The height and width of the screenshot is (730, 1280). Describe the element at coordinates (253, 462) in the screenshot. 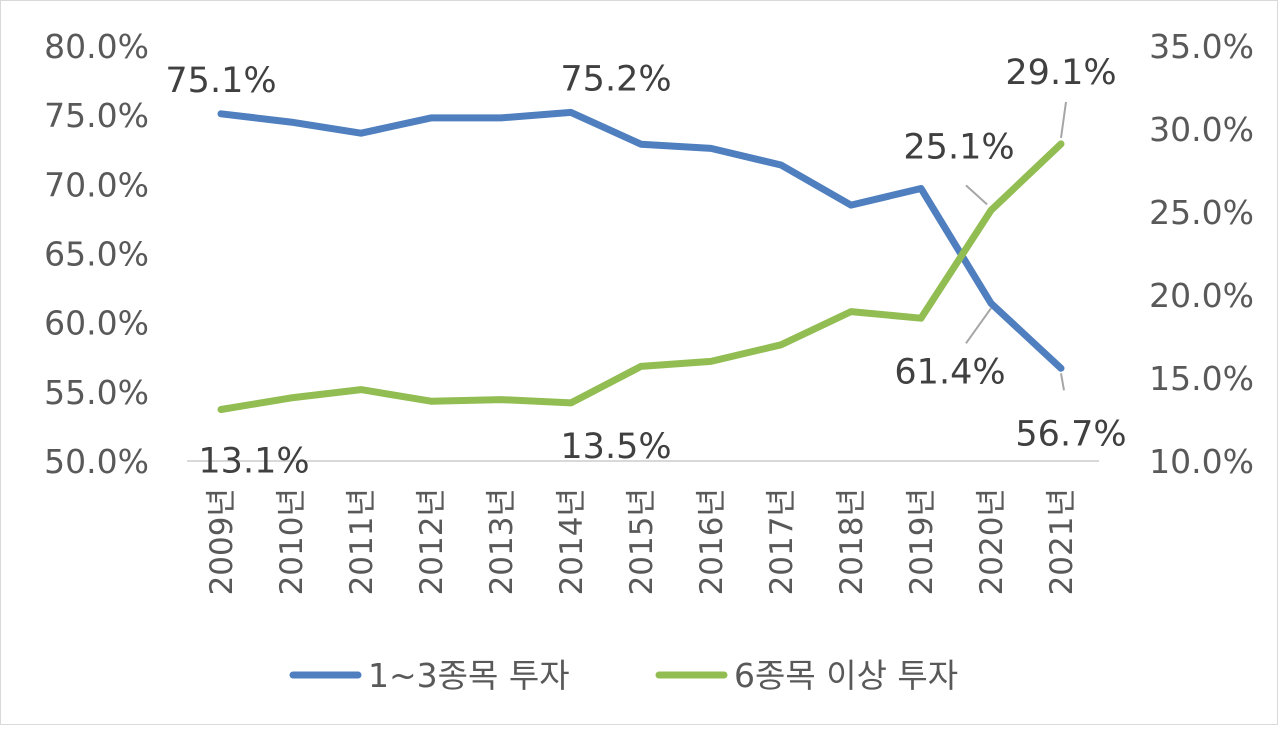

I see `data-label: 13.1%` at that location.